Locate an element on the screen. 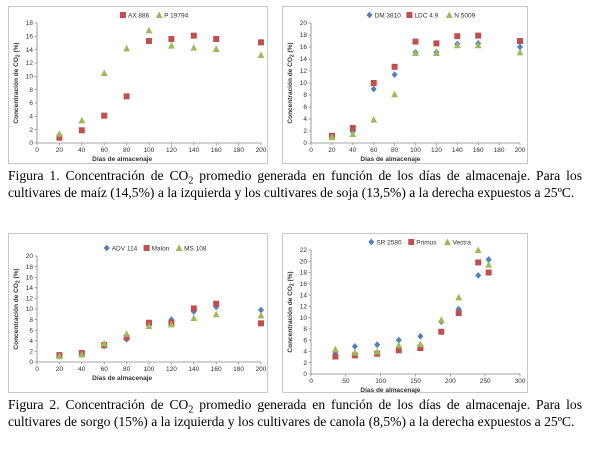 Image resolution: width=590 pixels, height=449 pixels. legend-label: Malon is located at coordinates (161, 248).